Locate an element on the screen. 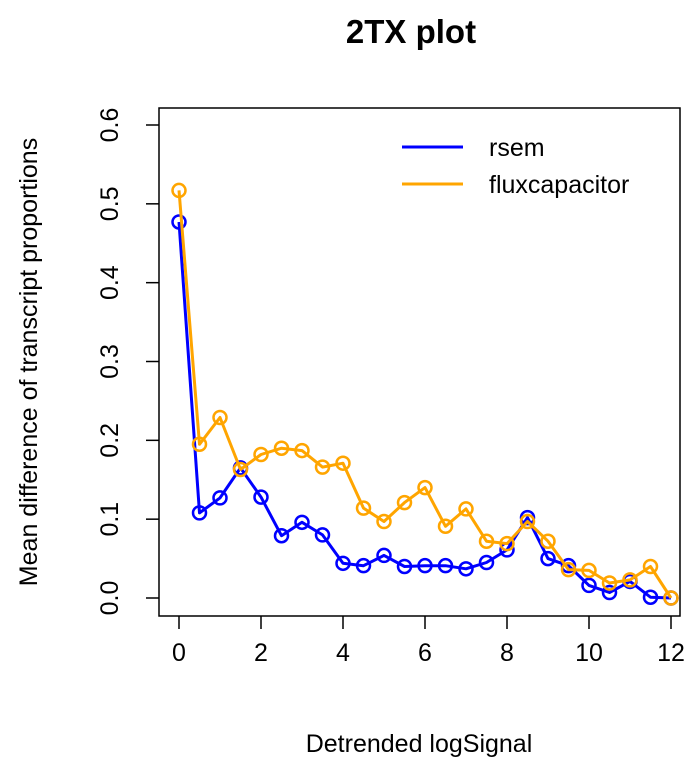  y-tick-label: 0.5 is located at coordinates (110, 203).